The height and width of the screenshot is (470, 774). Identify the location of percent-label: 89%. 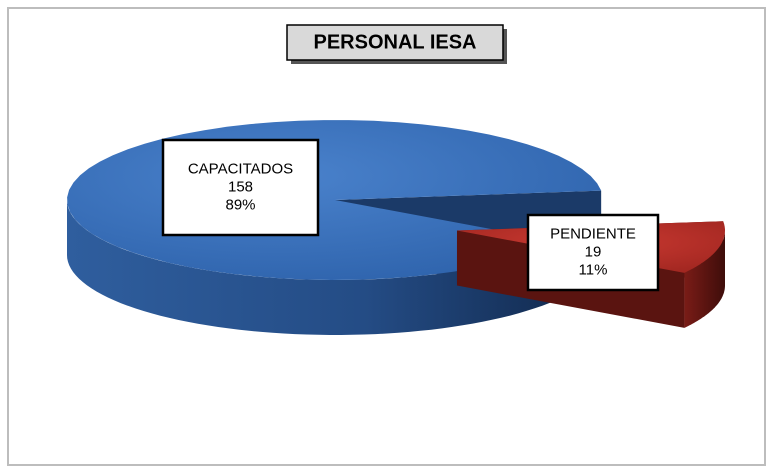
(240, 204).